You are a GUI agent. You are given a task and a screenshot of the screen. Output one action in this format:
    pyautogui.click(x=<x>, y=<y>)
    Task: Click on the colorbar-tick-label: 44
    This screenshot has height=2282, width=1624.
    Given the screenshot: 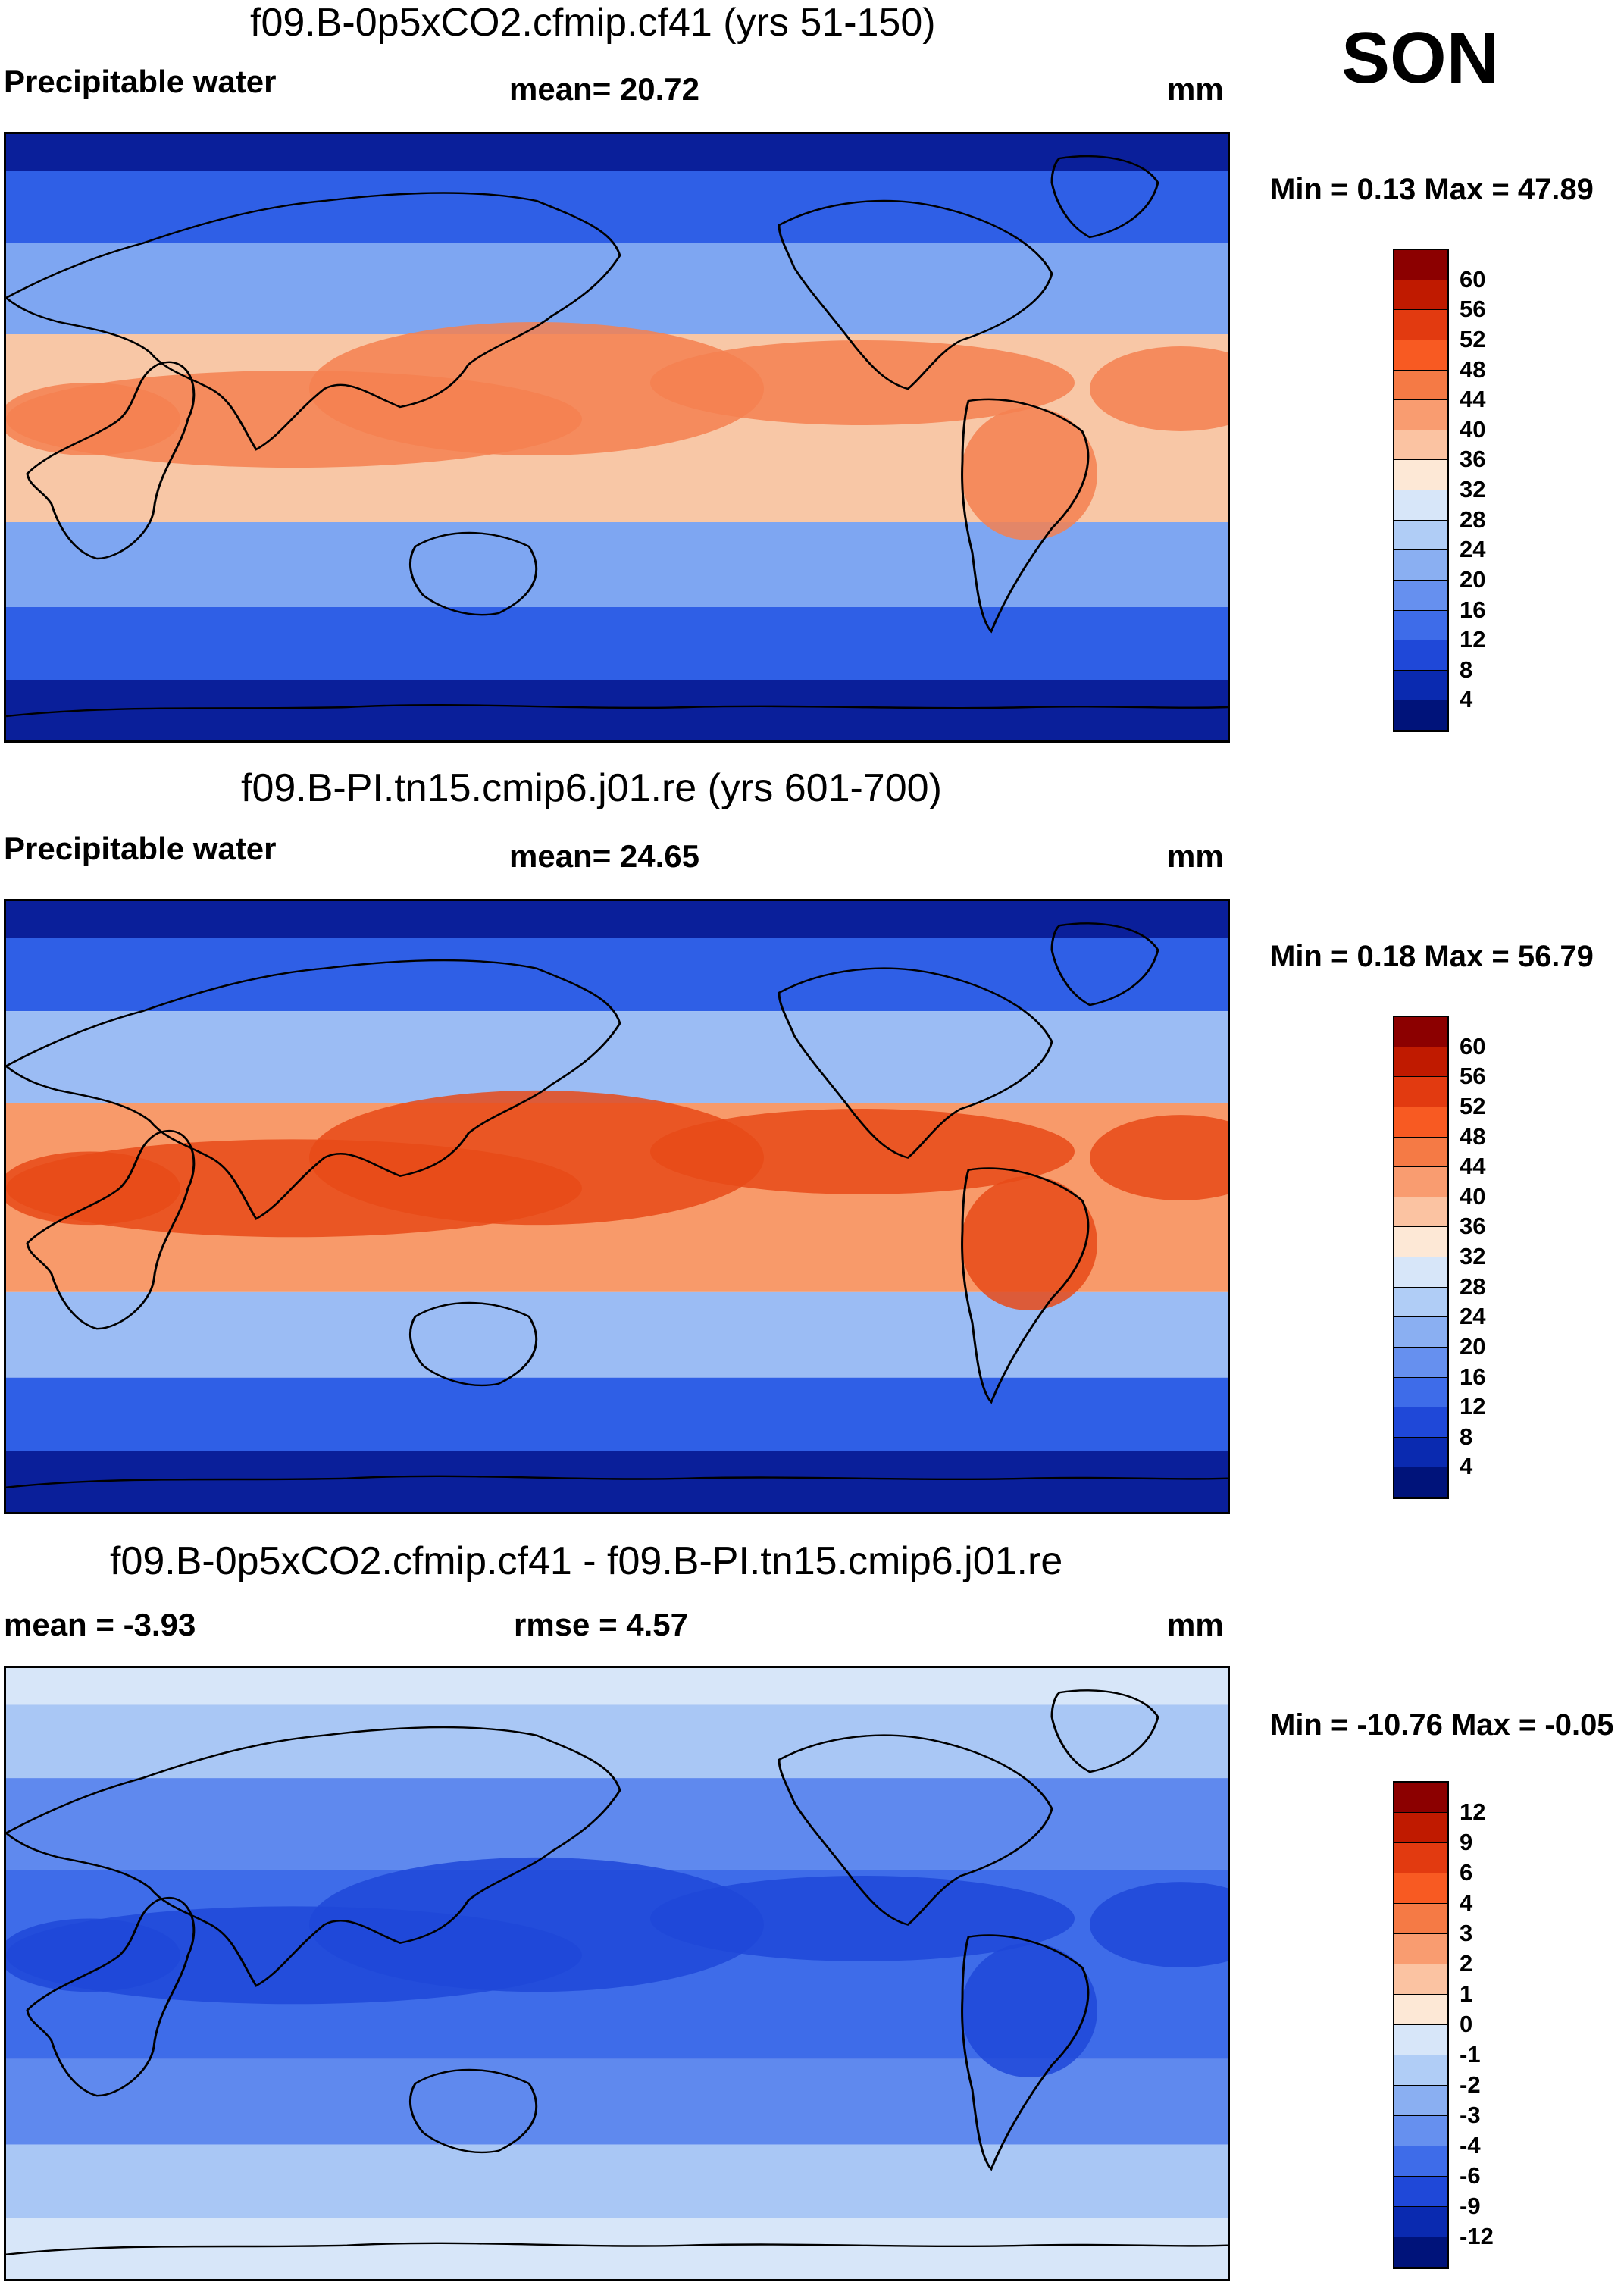 What is the action you would take?
    pyautogui.click(x=1473, y=1166)
    